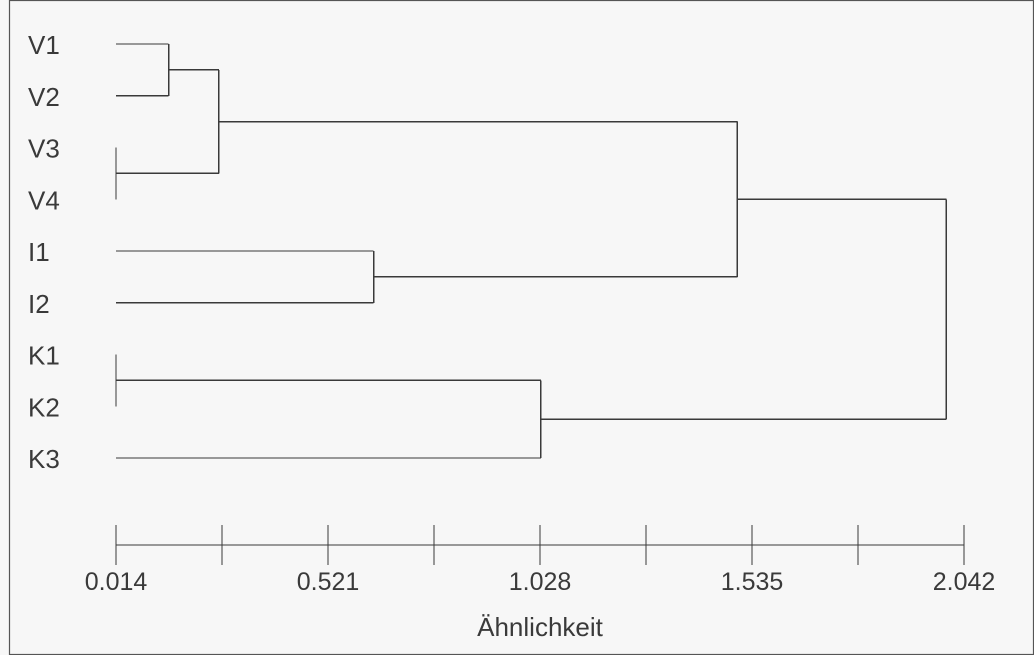 The image size is (1034, 655). What do you see at coordinates (44, 149) in the screenshot?
I see `leaf-label-v3: V3` at bounding box center [44, 149].